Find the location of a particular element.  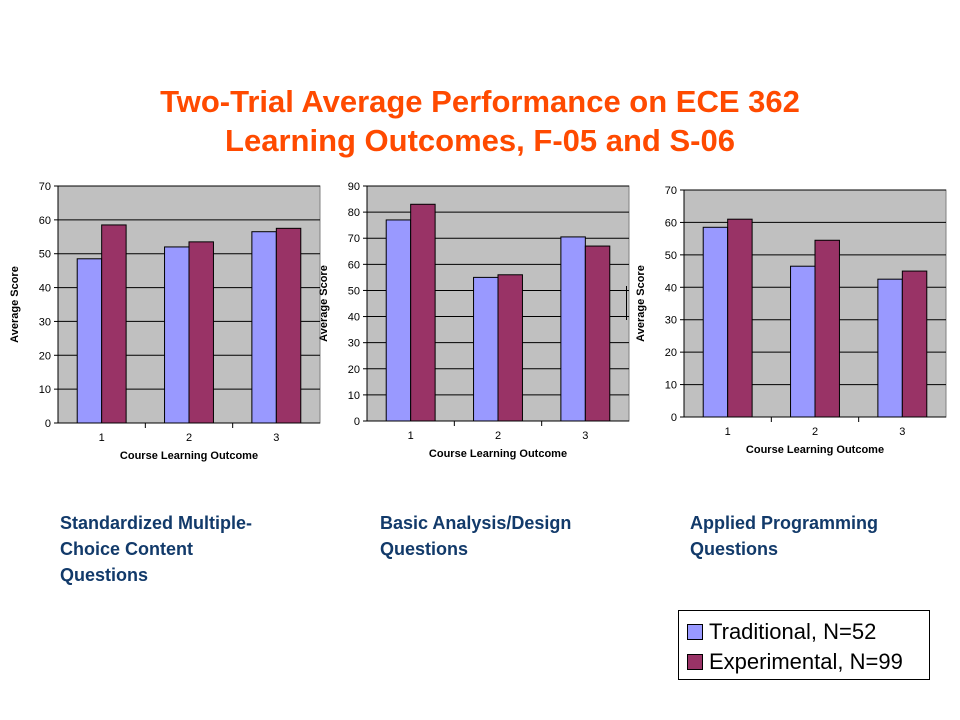

title-line-2: Learning Outcomes, F-05 and S-06 is located at coordinates (480, 140).